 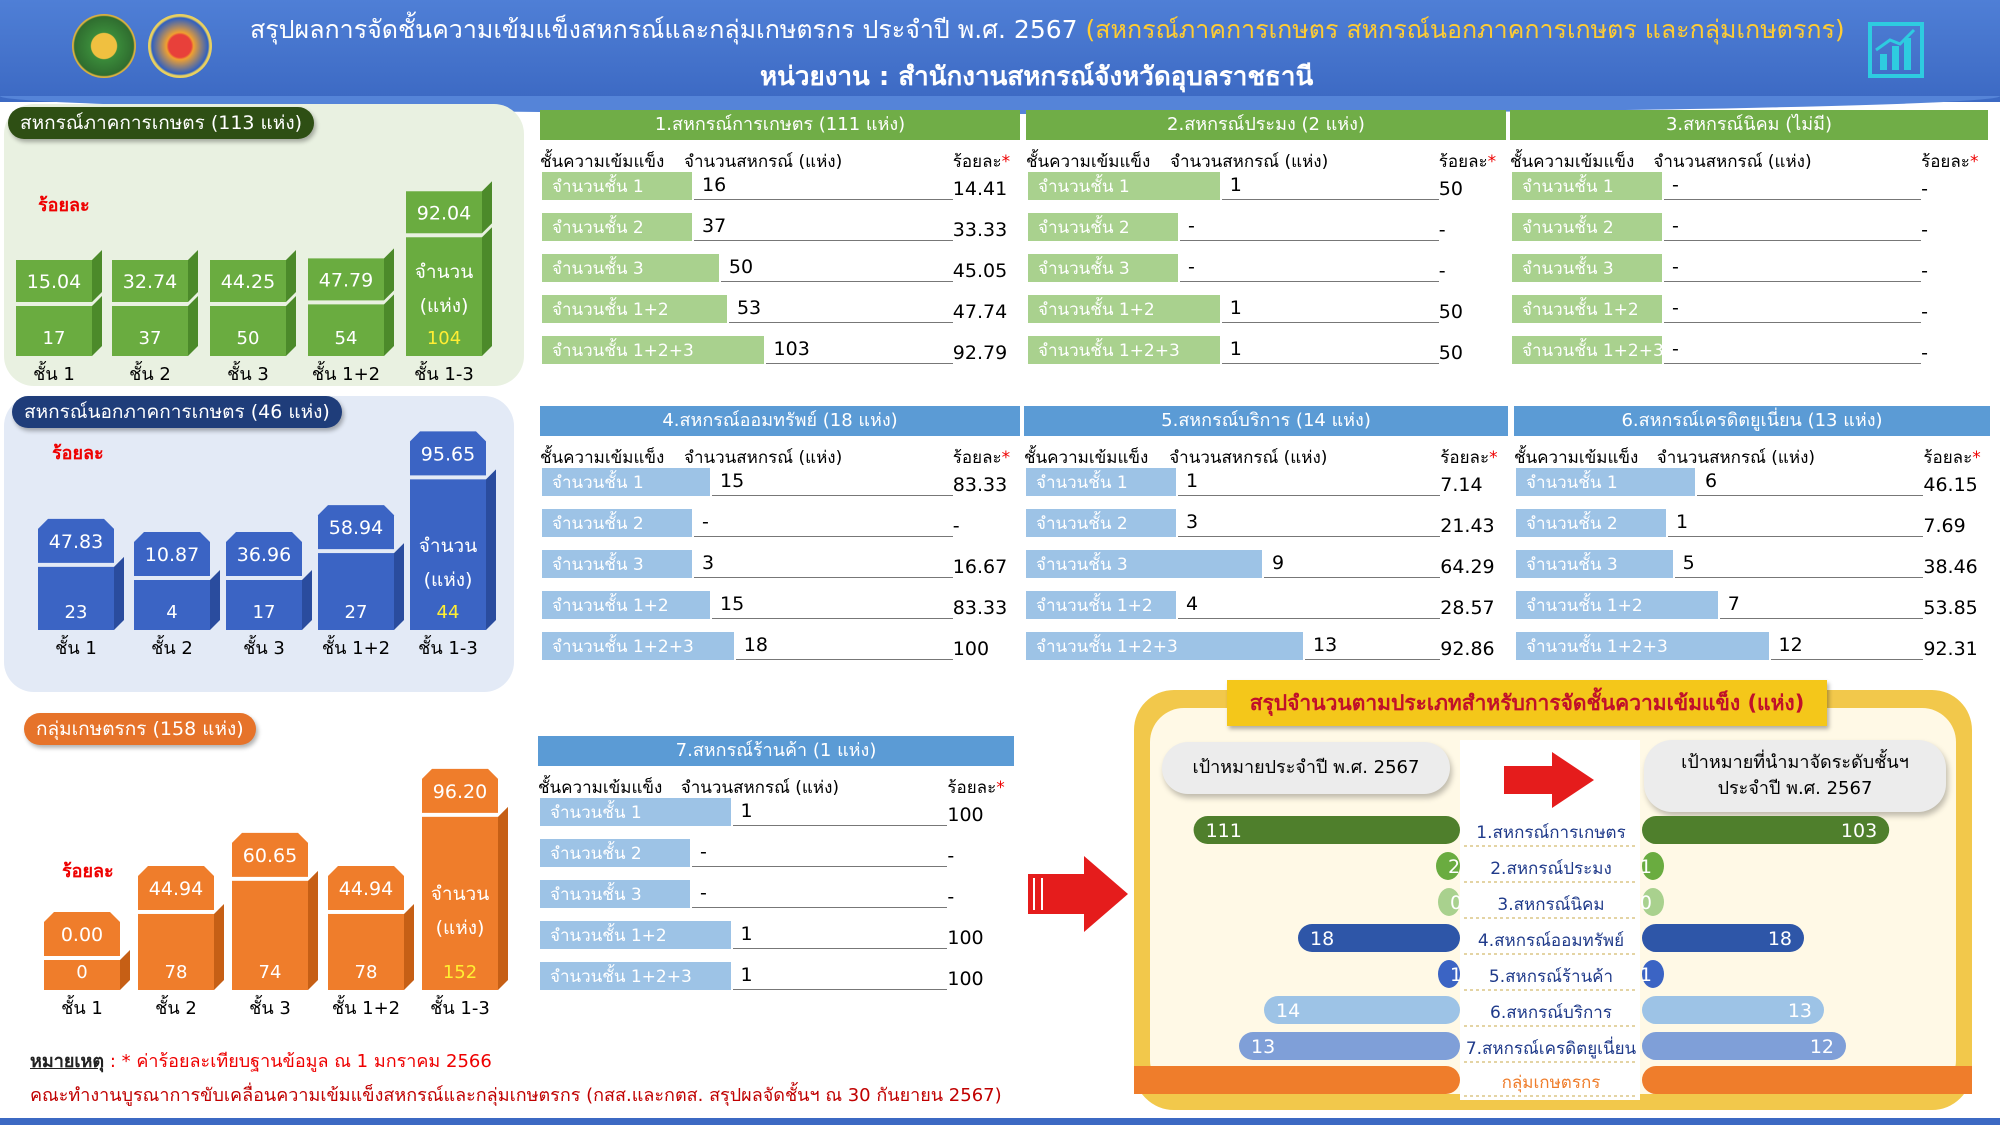 I want to click on department-logo, so click(x=180, y=46).